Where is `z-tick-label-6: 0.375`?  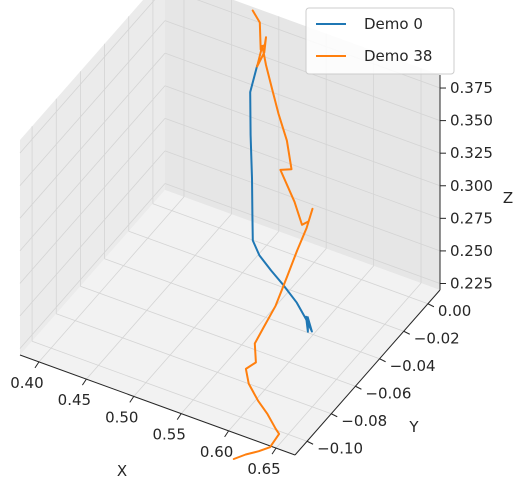
z-tick-label-6: 0.375 is located at coordinates (471, 88).